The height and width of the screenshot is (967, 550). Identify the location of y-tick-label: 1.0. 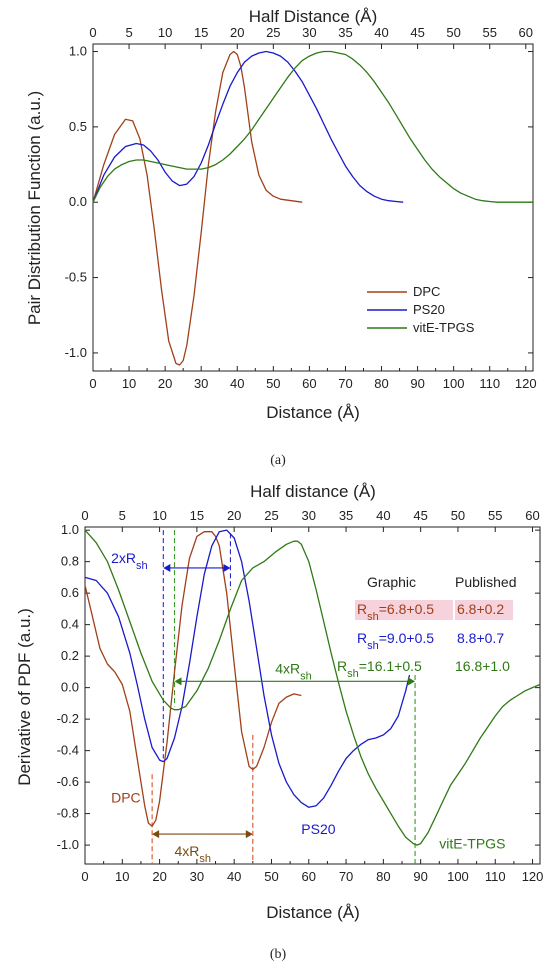
(70, 529).